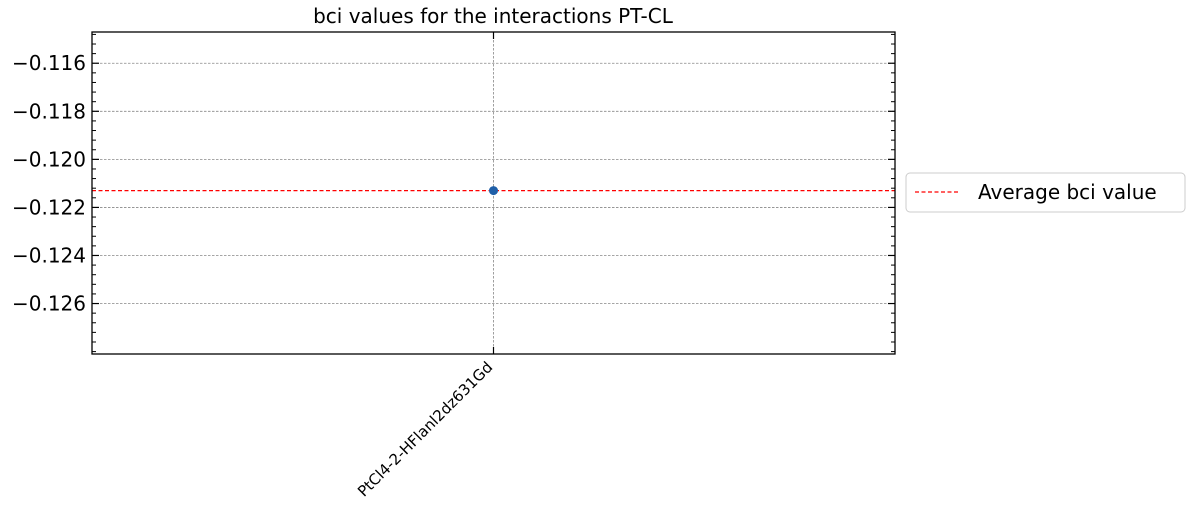  Describe the element at coordinates (49, 183) in the screenshot. I see `y-tick-labels: −0.116 −0.118 −0.120 −0.122 −0.124 −0.126` at that location.